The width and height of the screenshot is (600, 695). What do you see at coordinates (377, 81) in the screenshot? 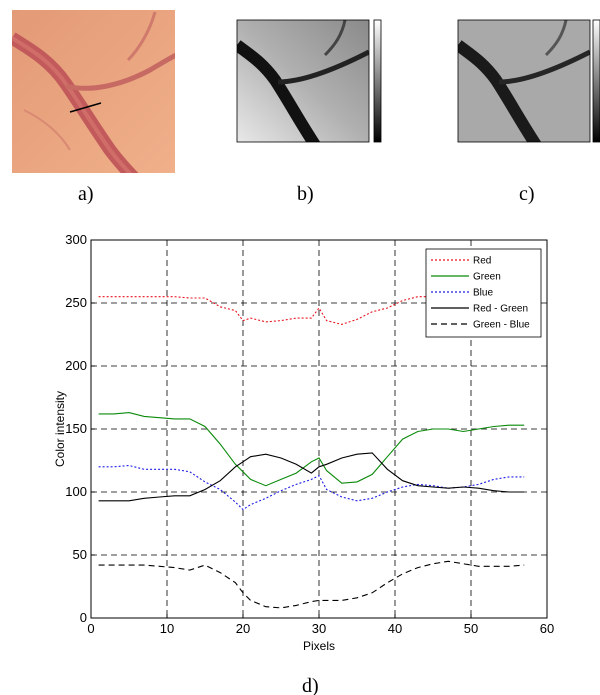
I see `colorbar-b` at bounding box center [377, 81].